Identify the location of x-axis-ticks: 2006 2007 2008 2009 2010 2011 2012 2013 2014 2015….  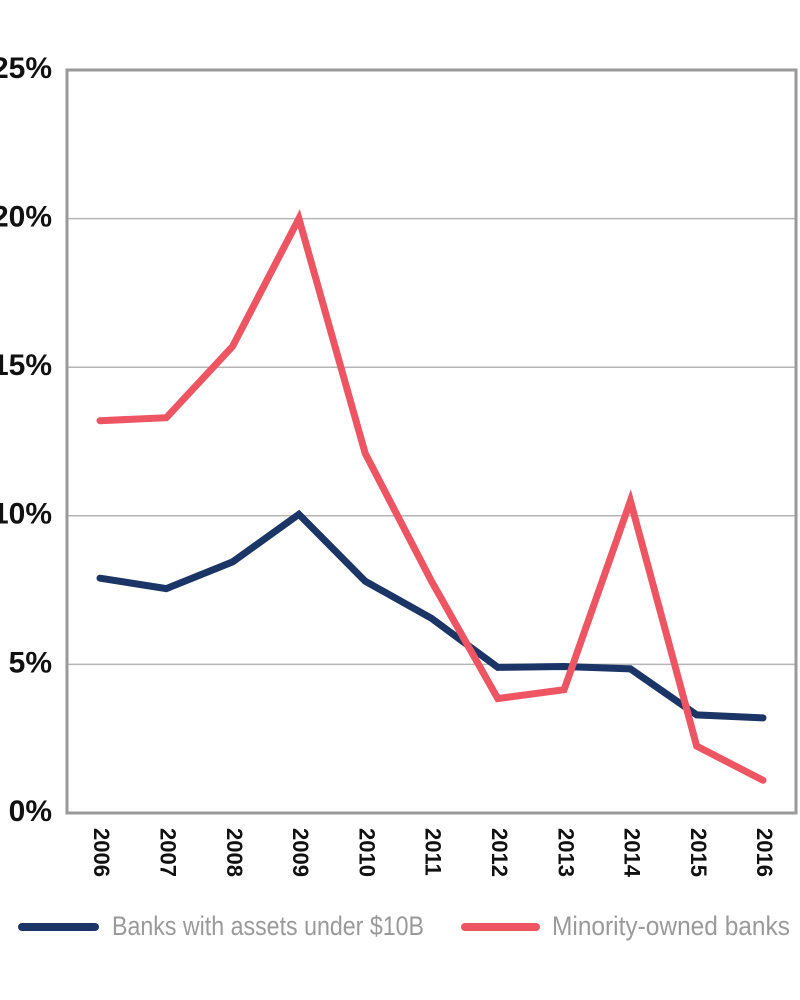
(433, 853).